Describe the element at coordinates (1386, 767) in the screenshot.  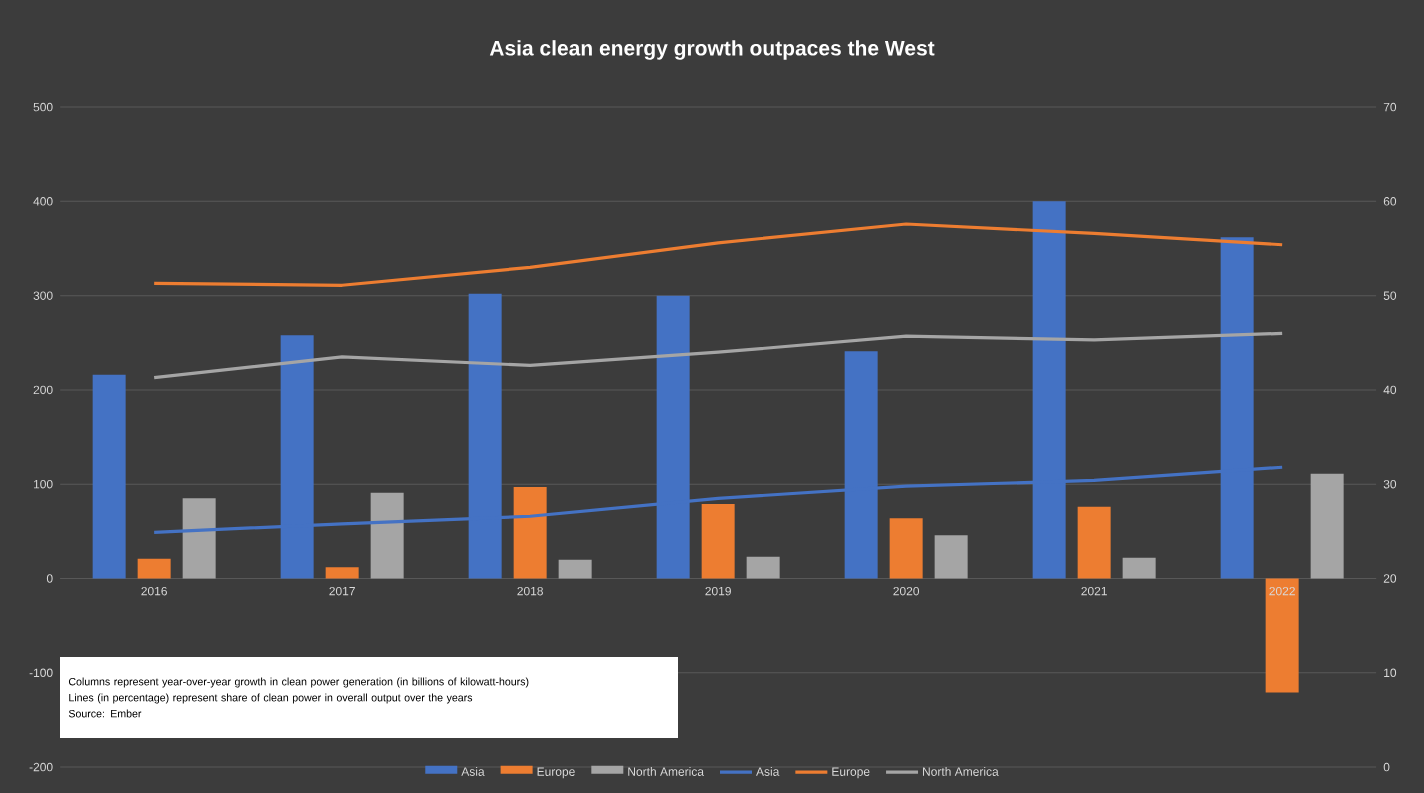
I see `y2-tick-label: 0` at that location.